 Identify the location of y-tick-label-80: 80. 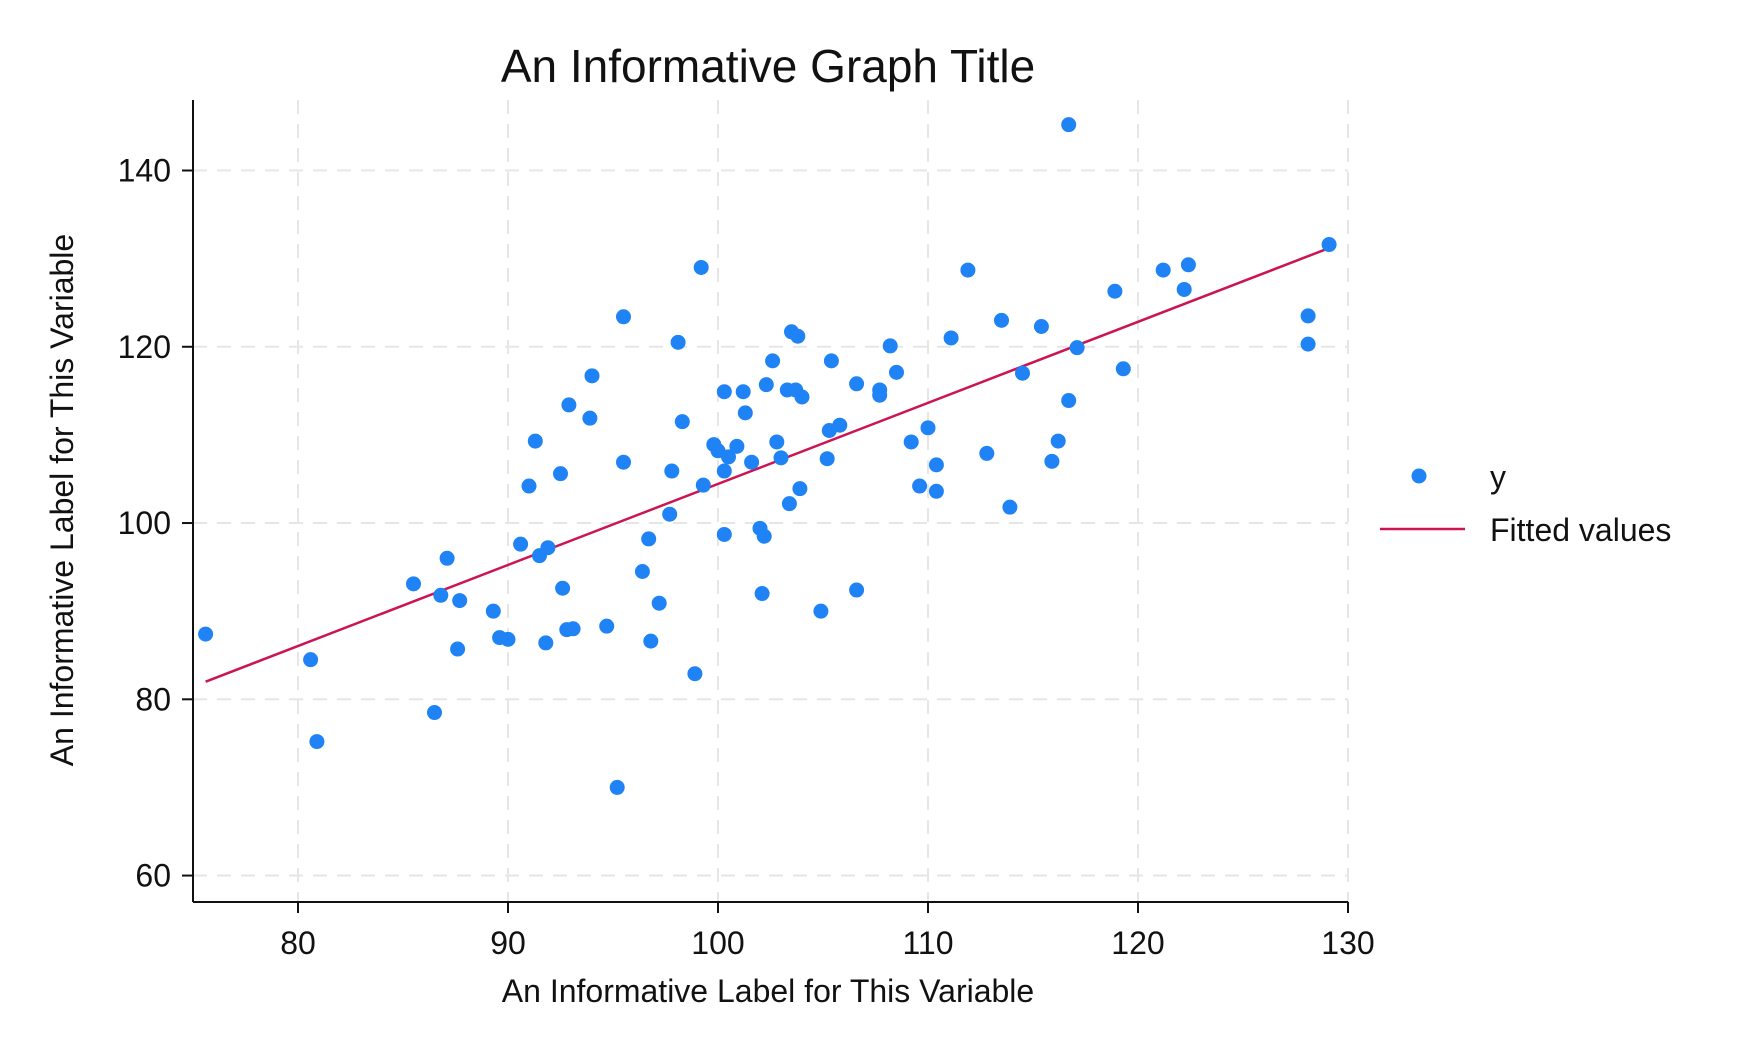
(153, 699).